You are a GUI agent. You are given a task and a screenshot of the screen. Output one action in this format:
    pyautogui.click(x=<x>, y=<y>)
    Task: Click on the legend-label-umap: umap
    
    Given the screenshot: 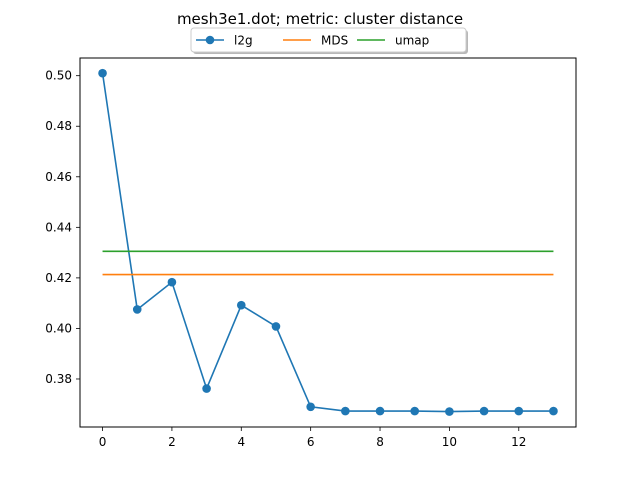 What is the action you would take?
    pyautogui.click(x=412, y=41)
    